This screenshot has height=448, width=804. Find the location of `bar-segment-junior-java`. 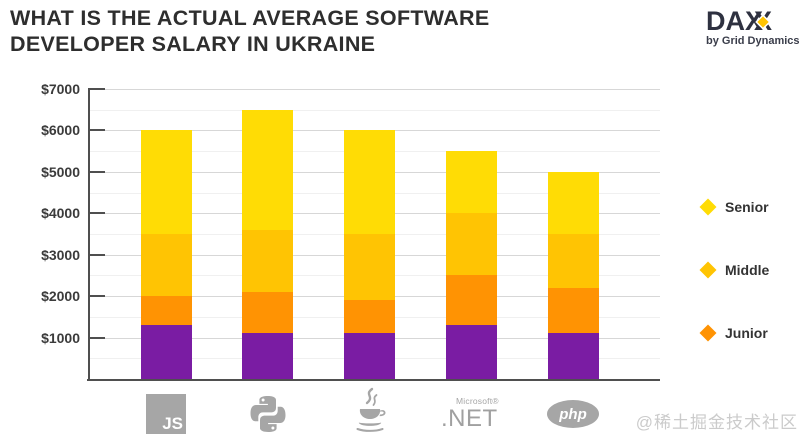

bar-segment-junior-java is located at coordinates (369, 317).